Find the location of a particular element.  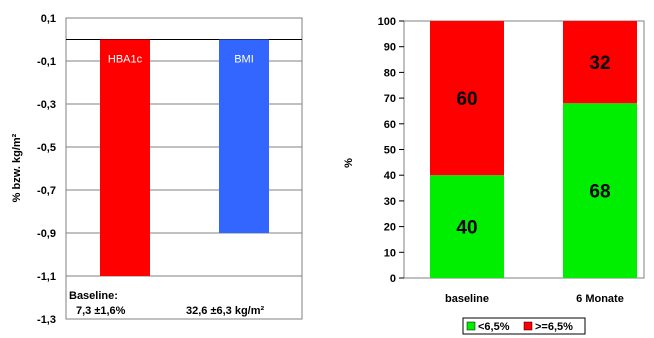

legend-swatch-red is located at coordinates (528, 326).